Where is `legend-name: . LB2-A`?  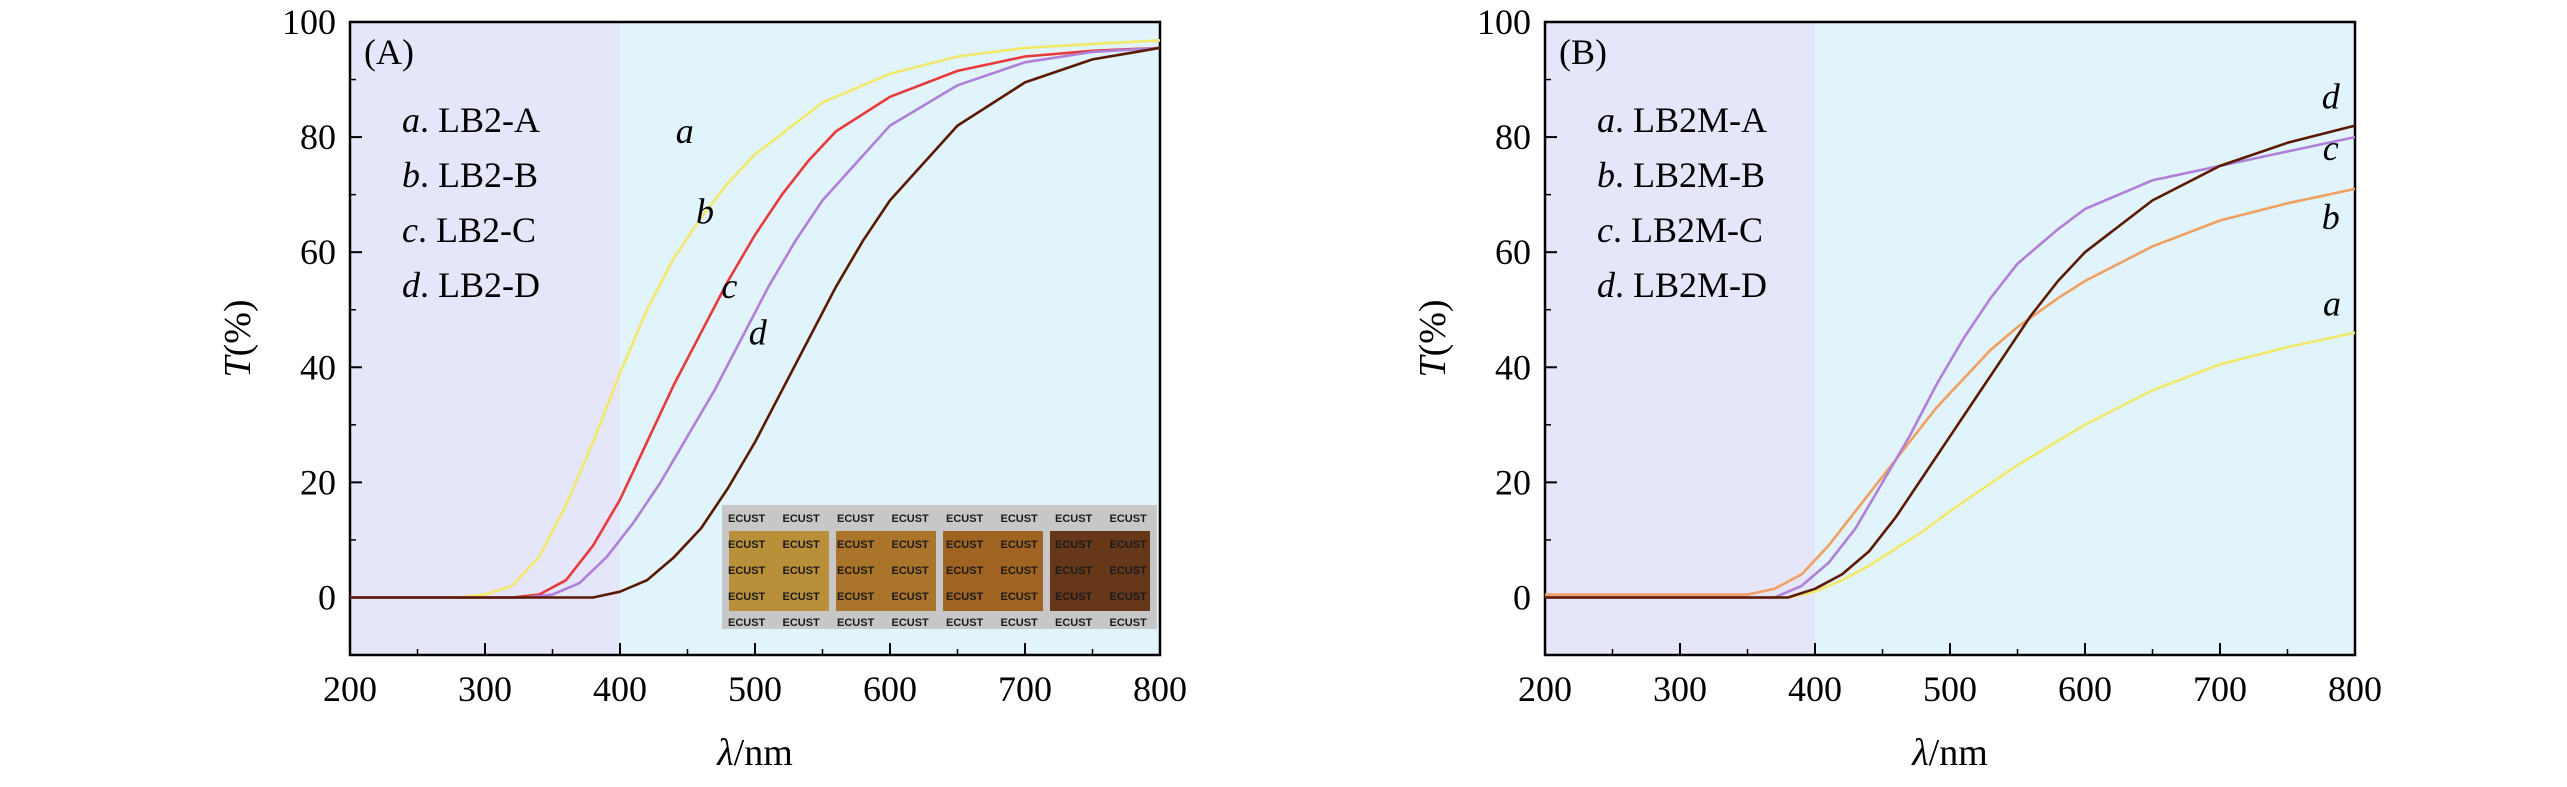 legend-name: . LB2-A is located at coordinates (480, 120).